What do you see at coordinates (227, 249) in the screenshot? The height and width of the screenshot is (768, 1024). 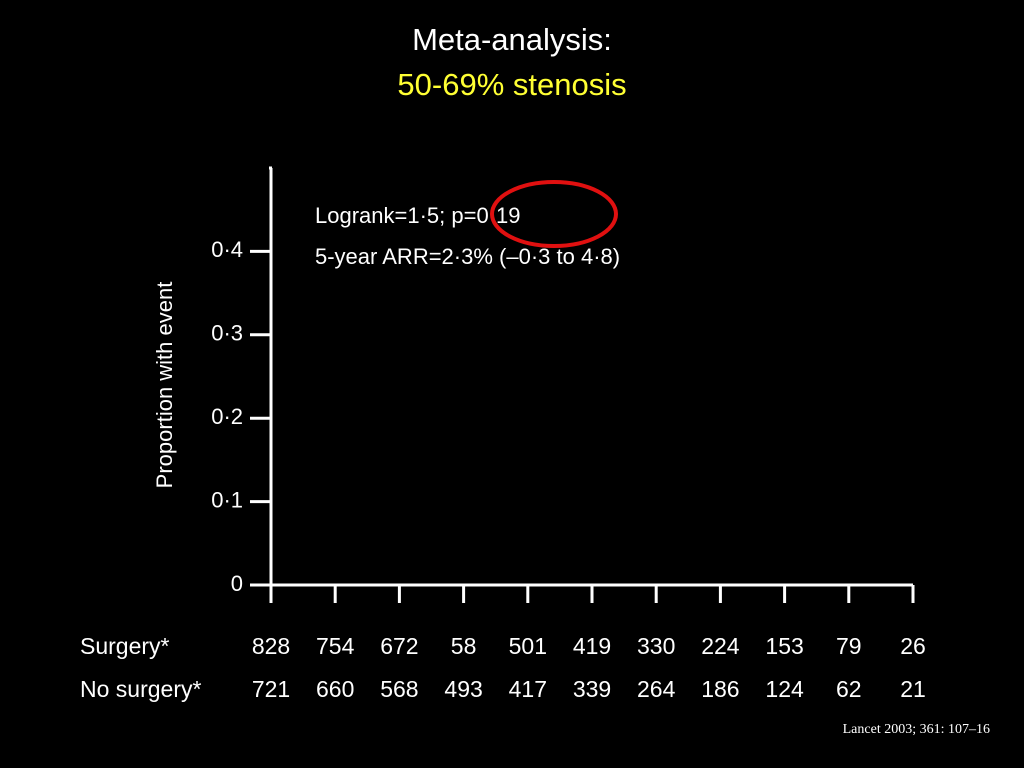 I see `y-tick-label: 0·4` at bounding box center [227, 249].